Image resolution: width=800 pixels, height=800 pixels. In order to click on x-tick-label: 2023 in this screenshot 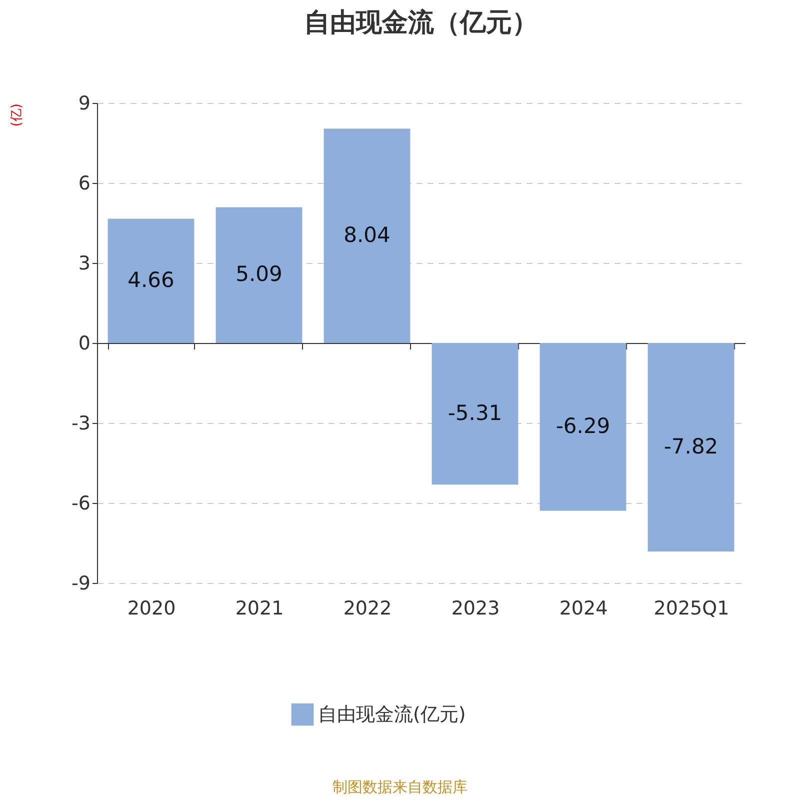, I will do `click(475, 609)`.